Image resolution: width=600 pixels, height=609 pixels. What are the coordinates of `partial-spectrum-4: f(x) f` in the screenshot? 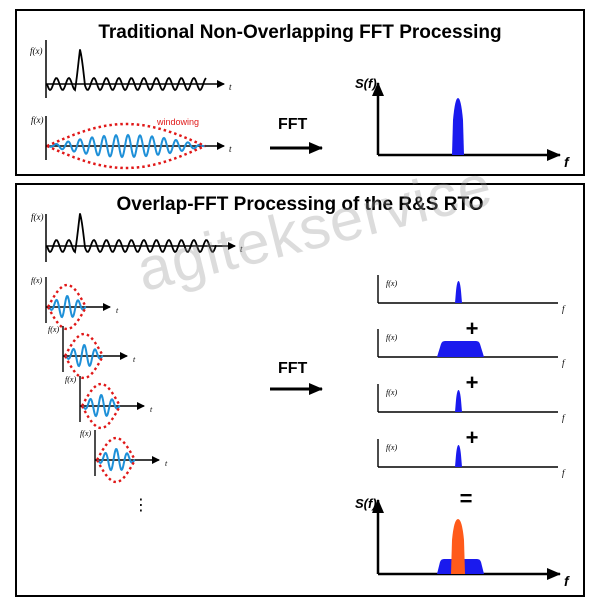 It's located at (471, 458).